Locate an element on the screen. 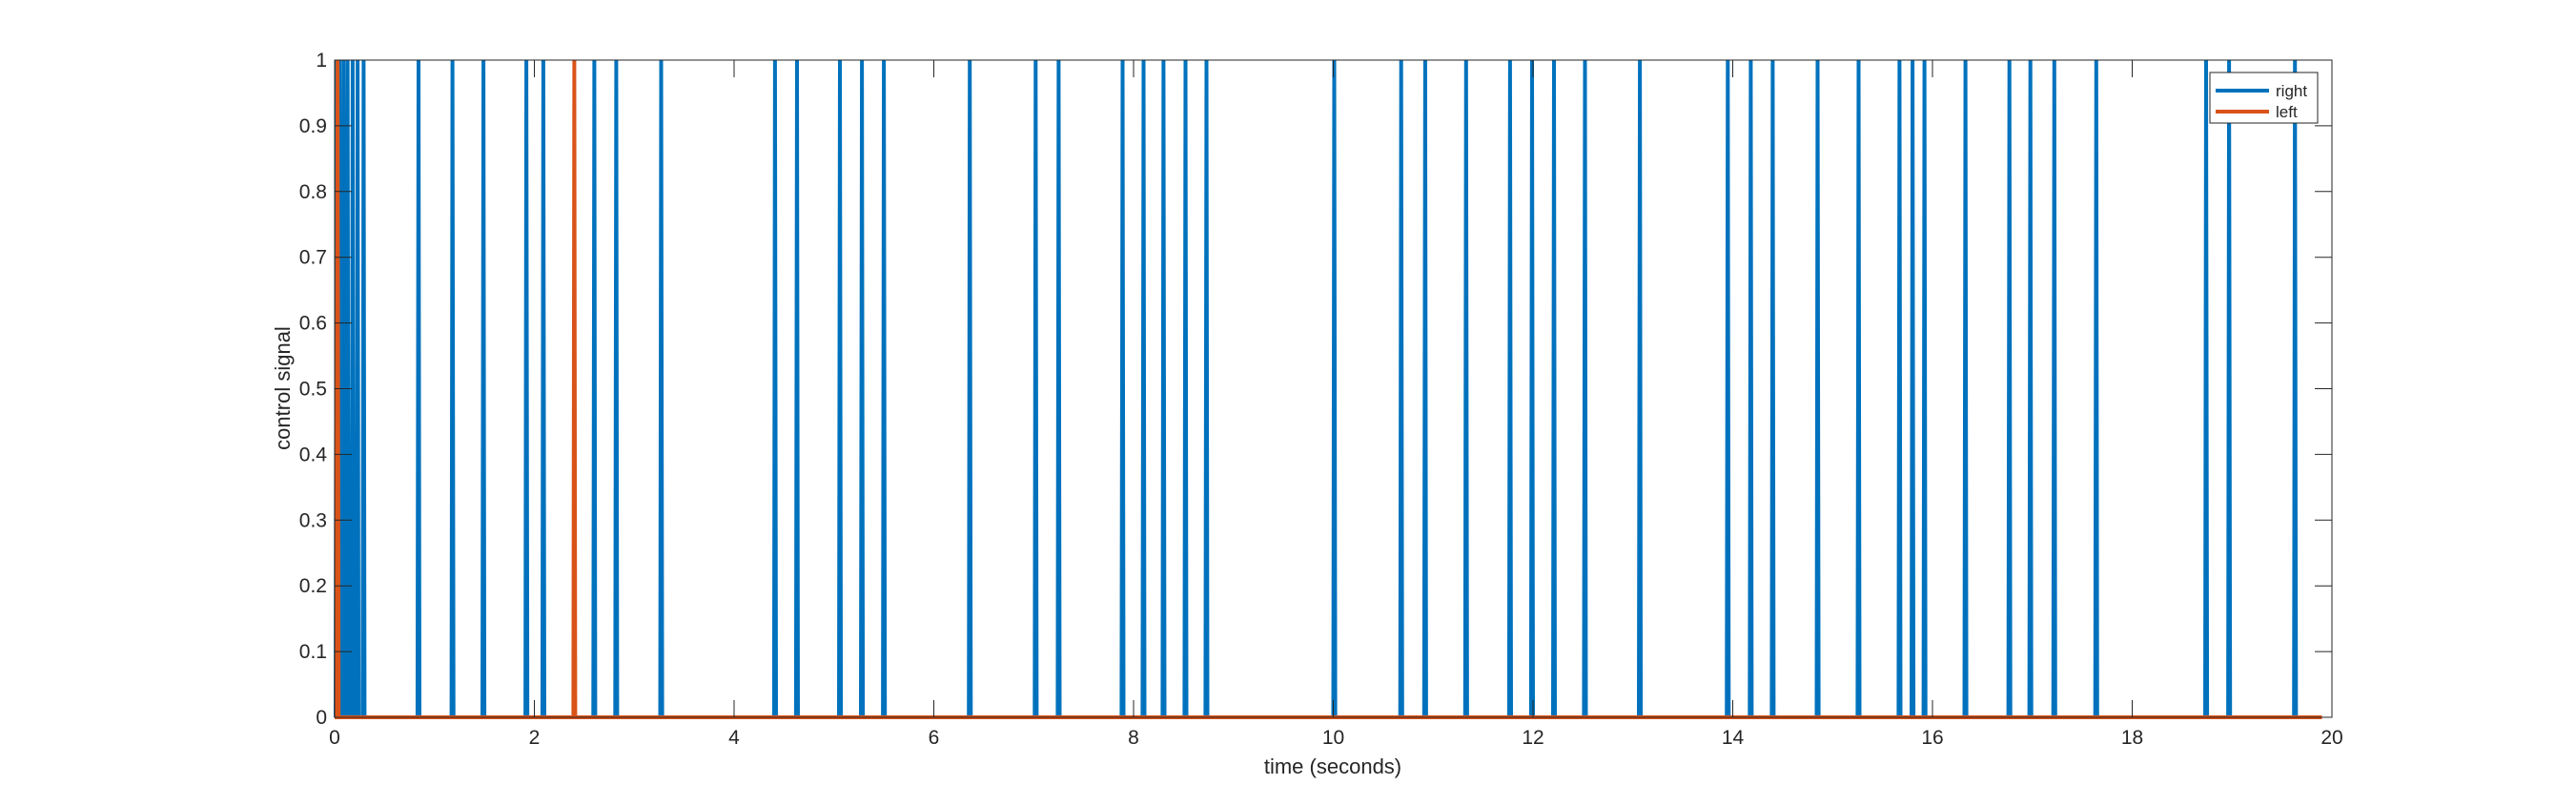 The image size is (2576, 806). y-tick-label: 0.5 is located at coordinates (313, 390).